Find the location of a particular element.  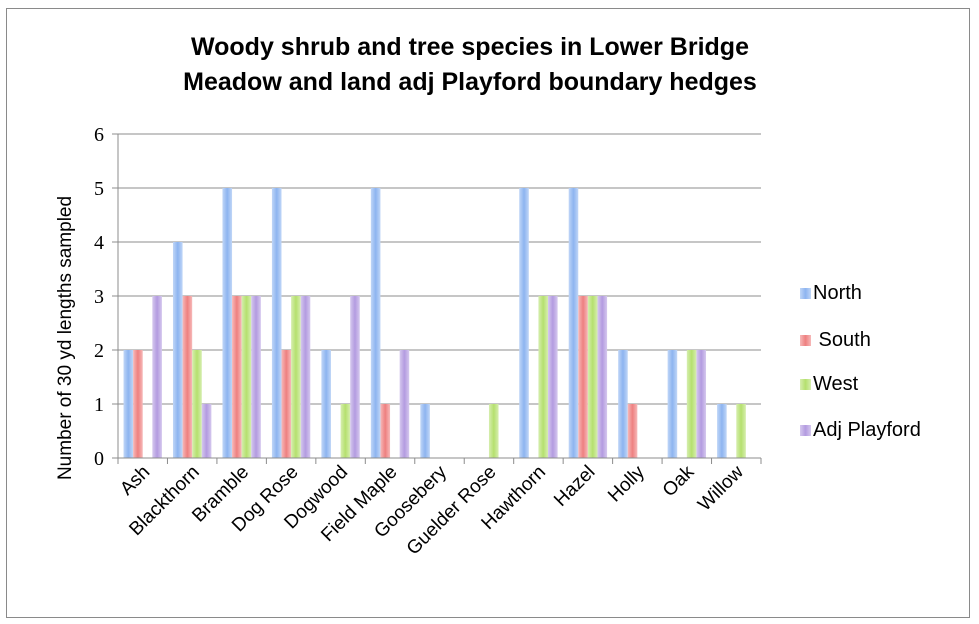

y-tick-label: 3 is located at coordinates (99, 297).